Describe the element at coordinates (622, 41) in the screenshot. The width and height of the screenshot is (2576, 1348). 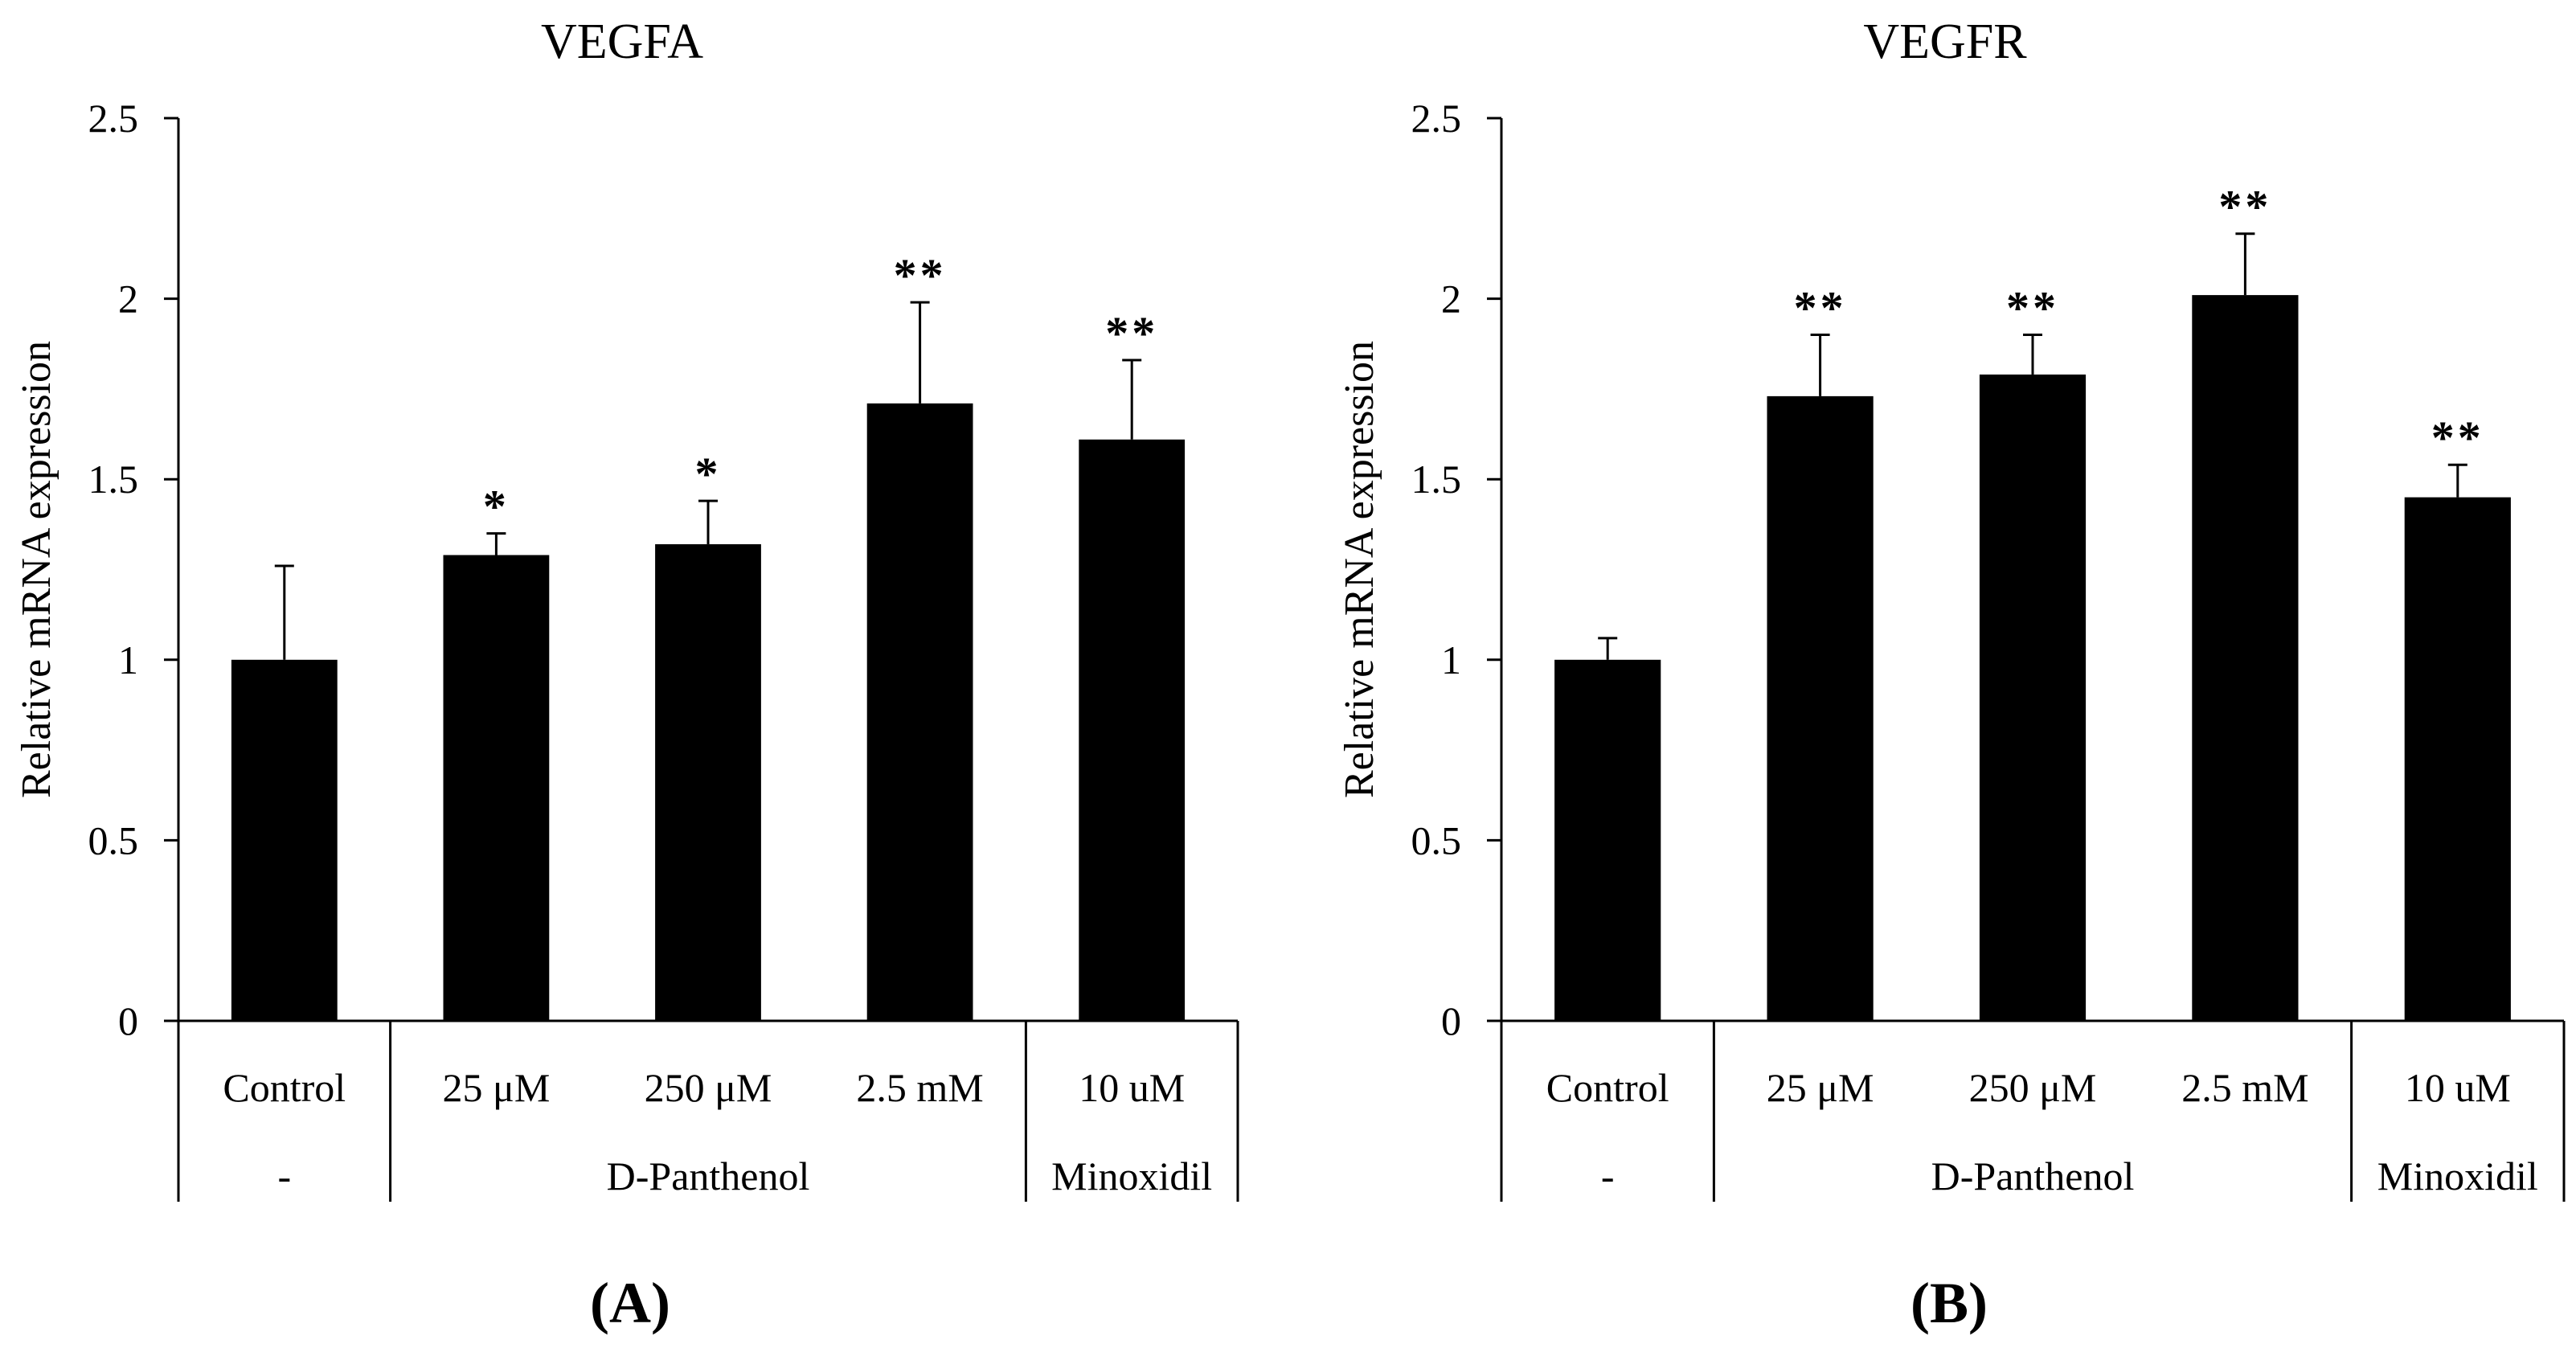
I see `chart-title: VEGFA` at that location.